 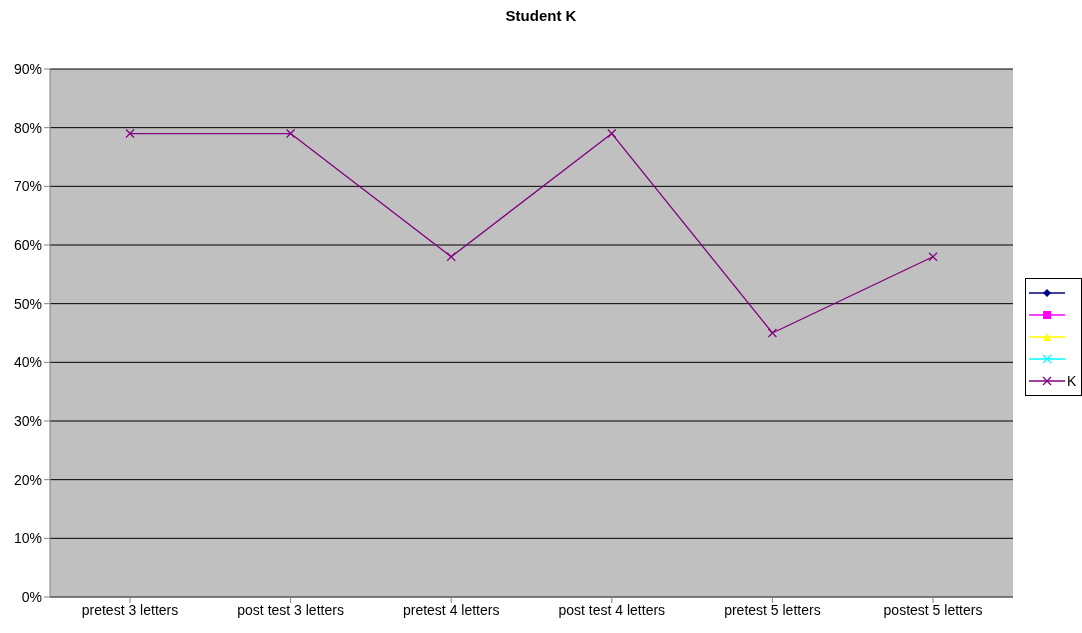 What do you see at coordinates (1072, 381) in the screenshot?
I see `legend-label: K` at bounding box center [1072, 381].